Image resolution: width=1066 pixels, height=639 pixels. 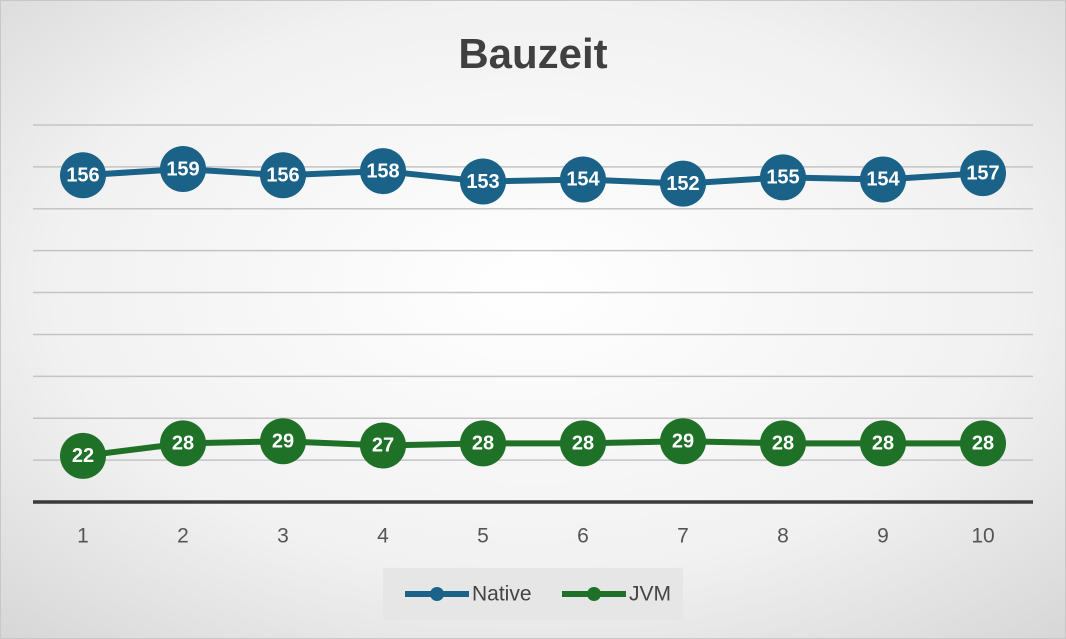 What do you see at coordinates (83, 536) in the screenshot?
I see `x-tick-label: 1` at bounding box center [83, 536].